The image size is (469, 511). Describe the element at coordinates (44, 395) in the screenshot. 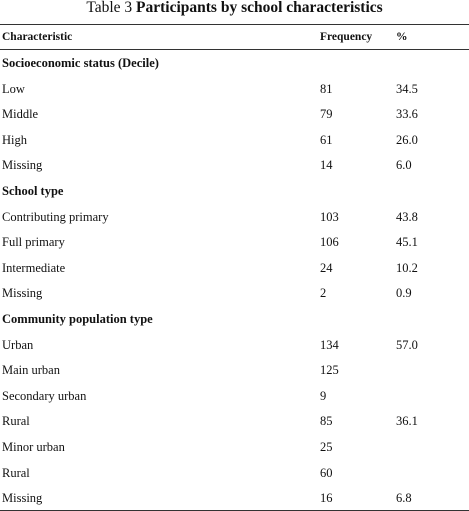

I see `table-cell: Secondary urban` at that location.